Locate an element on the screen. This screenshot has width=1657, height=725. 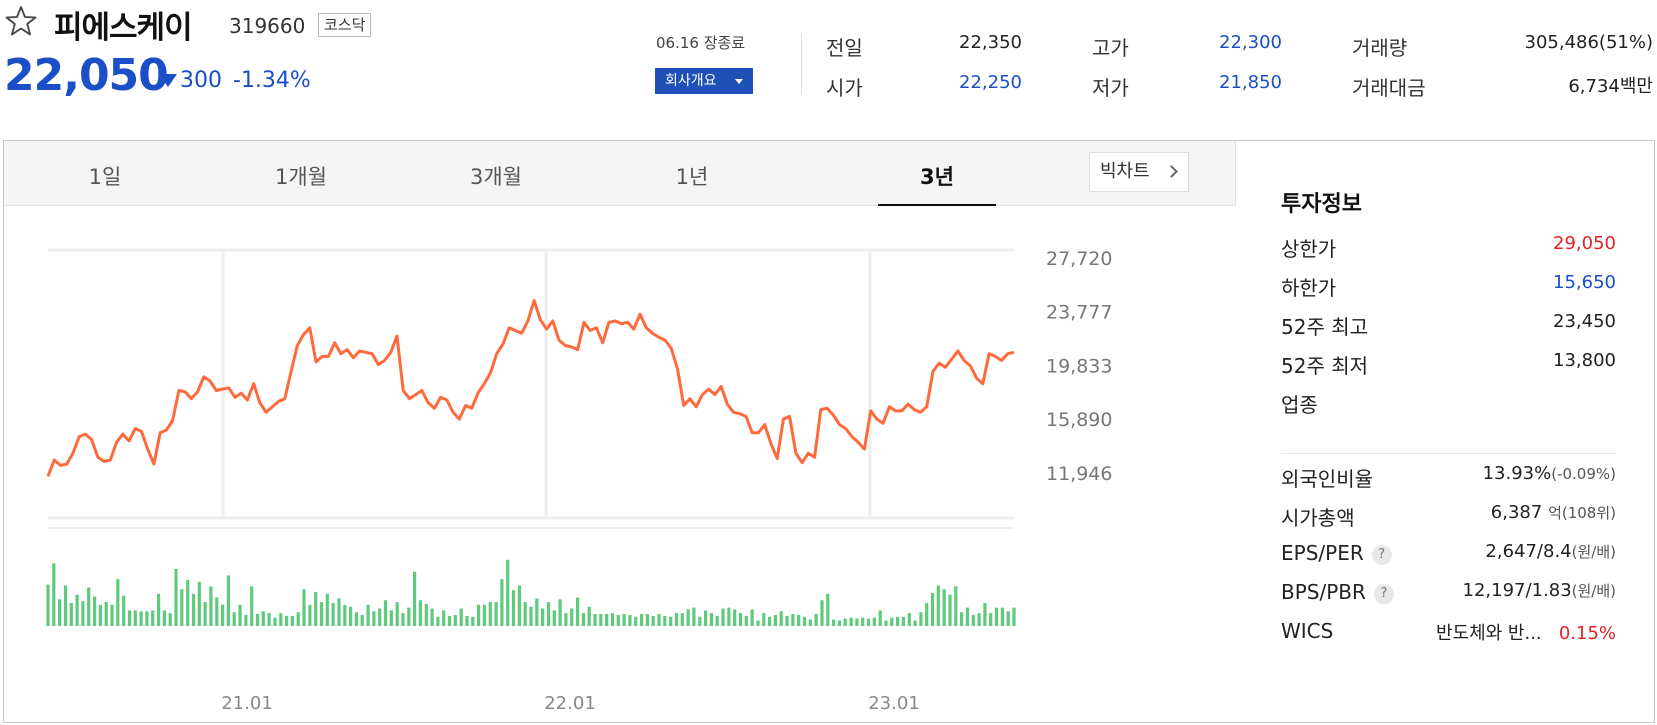
tab-3y: 3년 is located at coordinates (937, 177).